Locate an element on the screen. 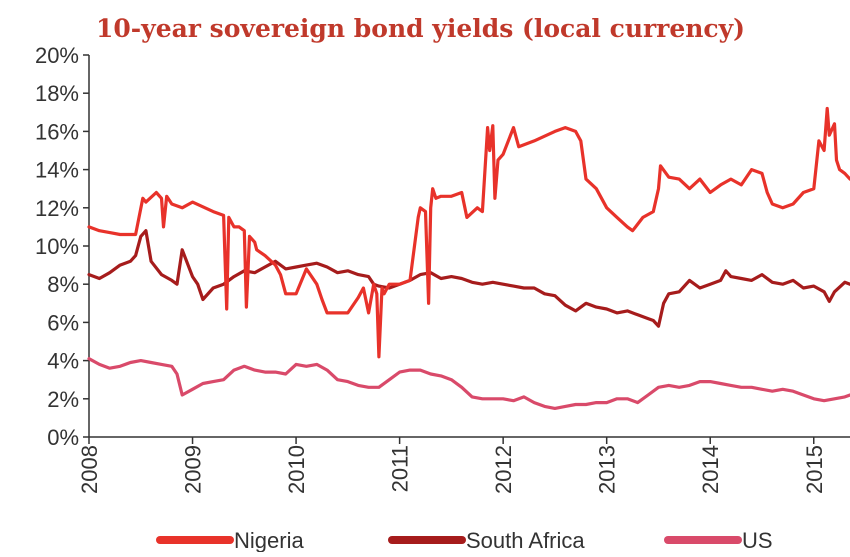 The height and width of the screenshot is (557, 850). y-tick-label: 2% is located at coordinates (63, 399).